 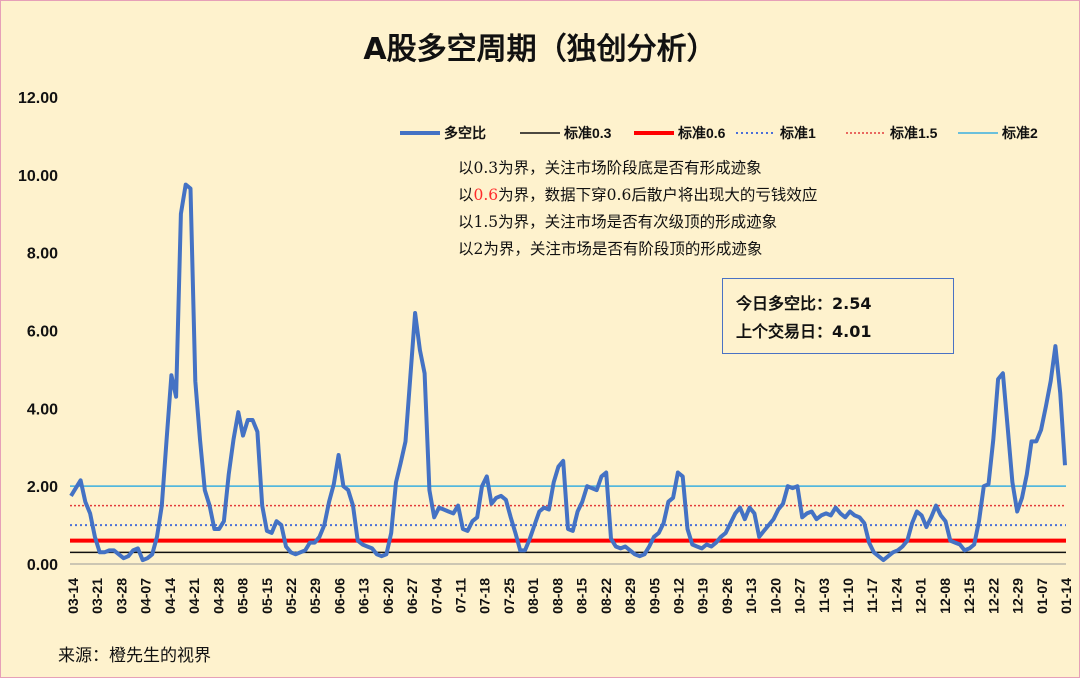 What do you see at coordinates (170, 596) in the screenshot?
I see `x-tick-label: 04-14` at bounding box center [170, 596].